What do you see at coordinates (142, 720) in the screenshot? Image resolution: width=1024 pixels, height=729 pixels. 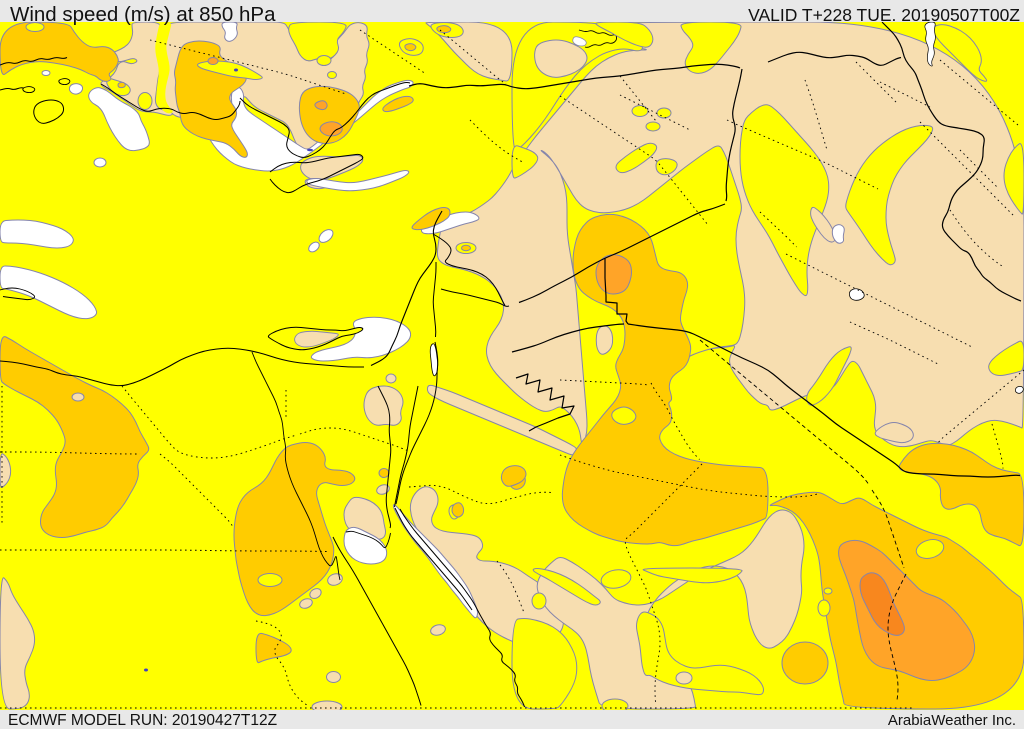 I see `svg-text: ECMWF MODEL RUN: 20190427T12Z` at bounding box center [142, 720].